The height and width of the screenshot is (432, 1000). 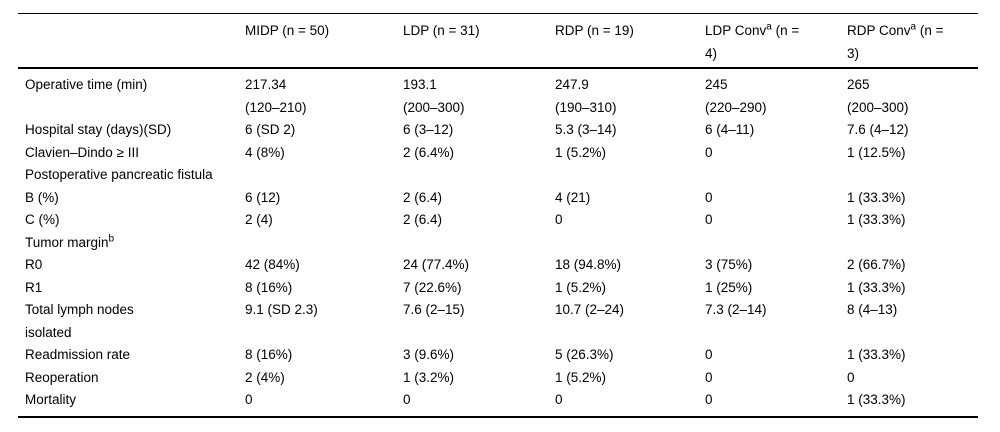 What do you see at coordinates (98, 129) in the screenshot?
I see `row-label-text: Hospital stay (days)(SD)` at bounding box center [98, 129].